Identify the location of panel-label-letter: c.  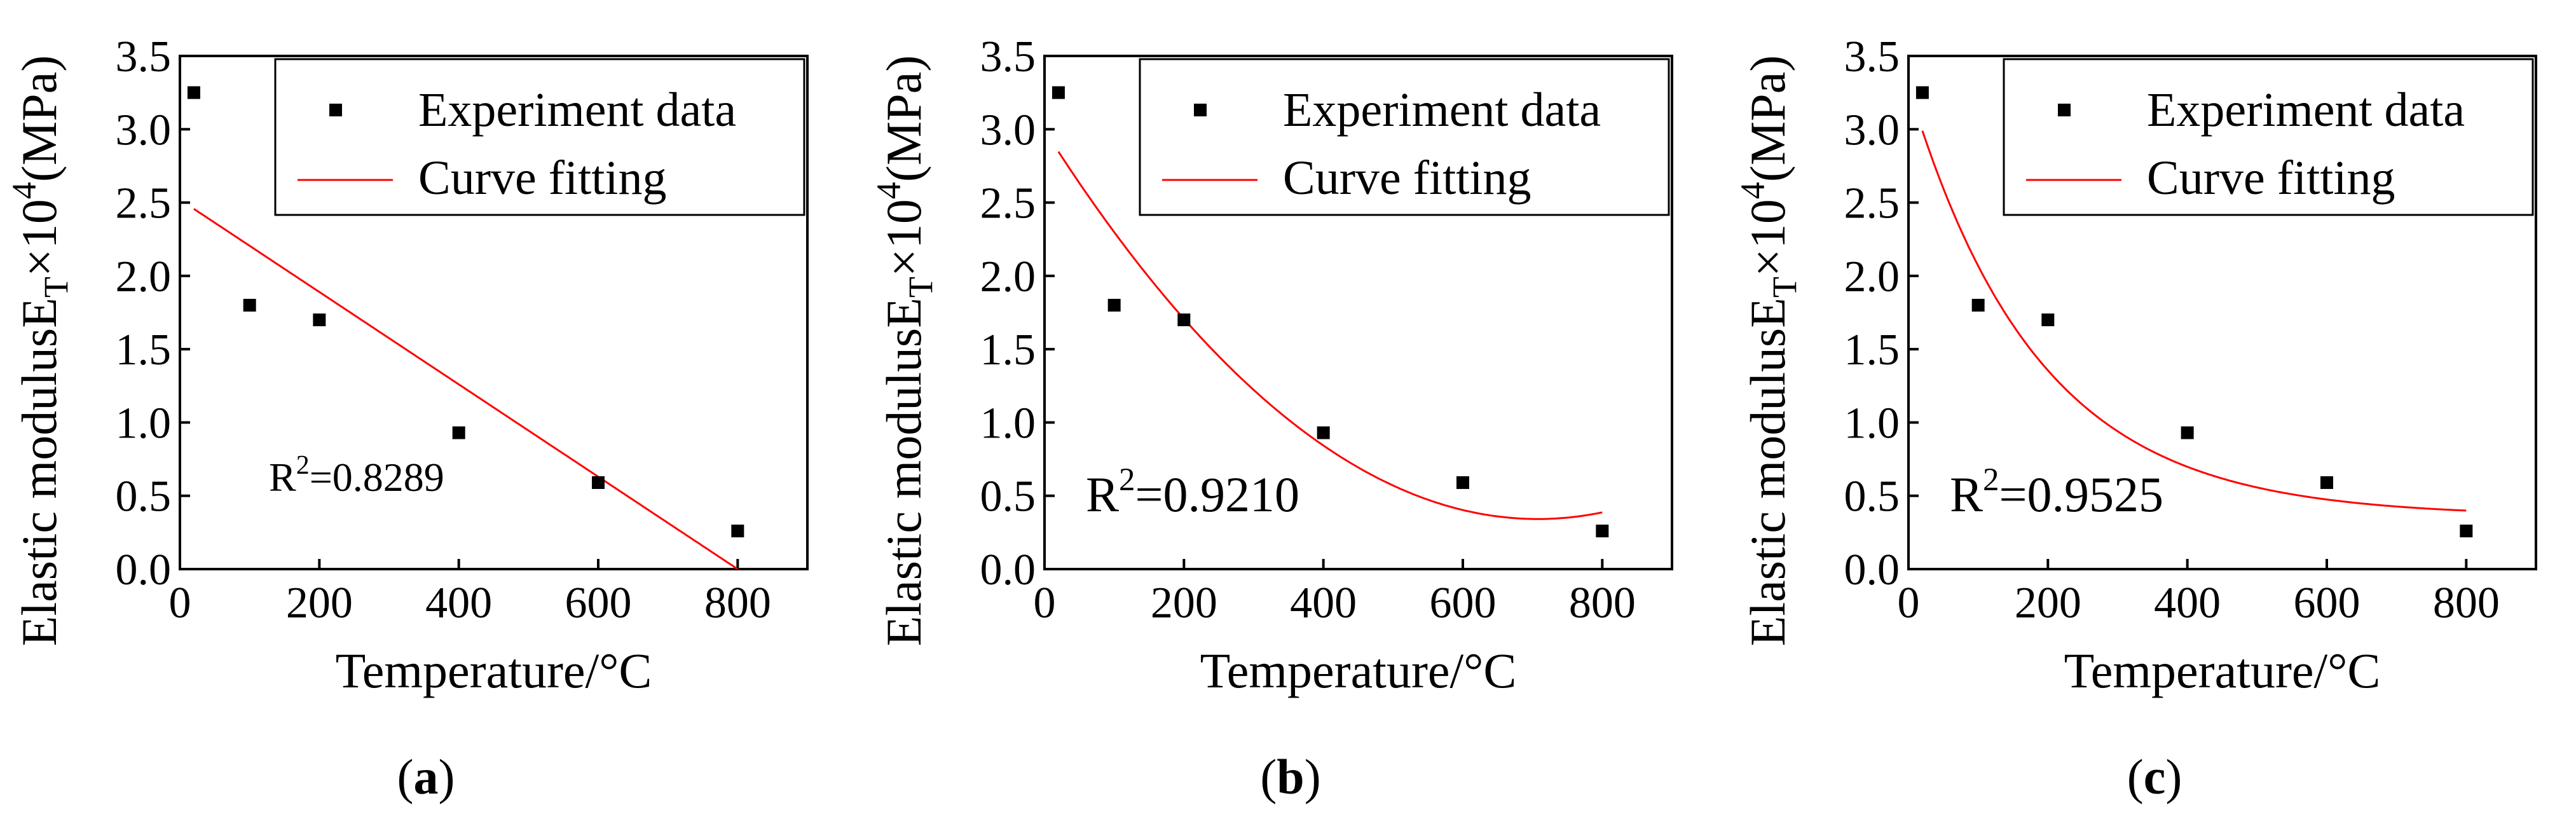
(2155, 776).